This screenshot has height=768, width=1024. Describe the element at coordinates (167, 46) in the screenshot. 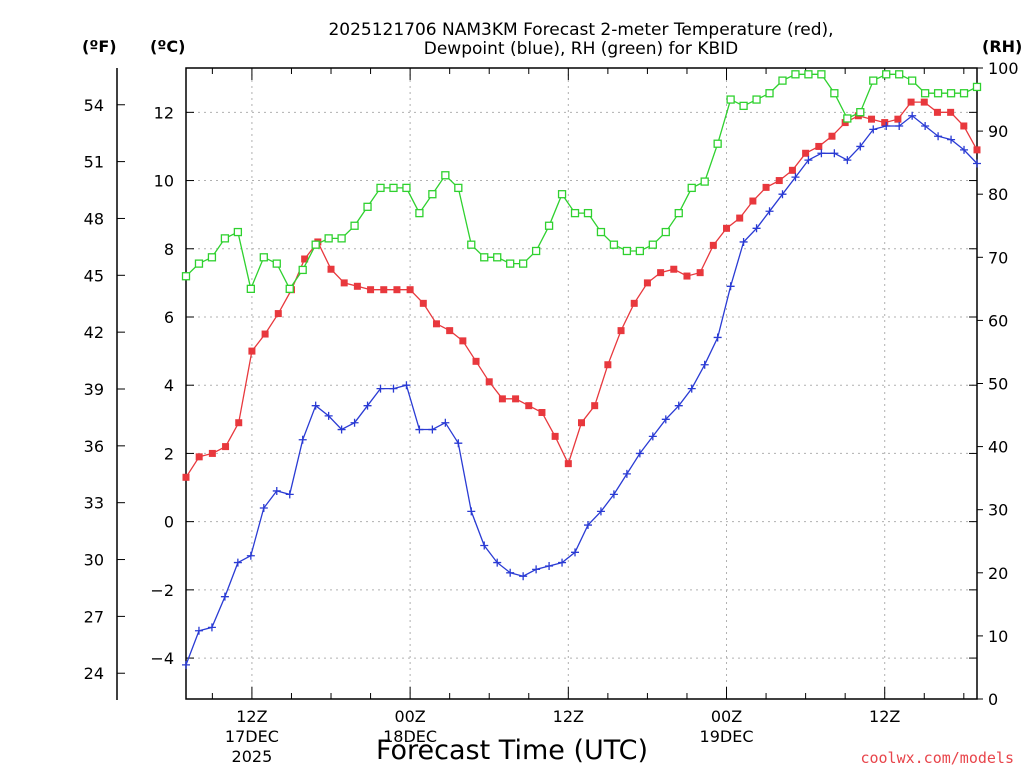

I see `celsius-axis-unit: (ºC)` at that location.